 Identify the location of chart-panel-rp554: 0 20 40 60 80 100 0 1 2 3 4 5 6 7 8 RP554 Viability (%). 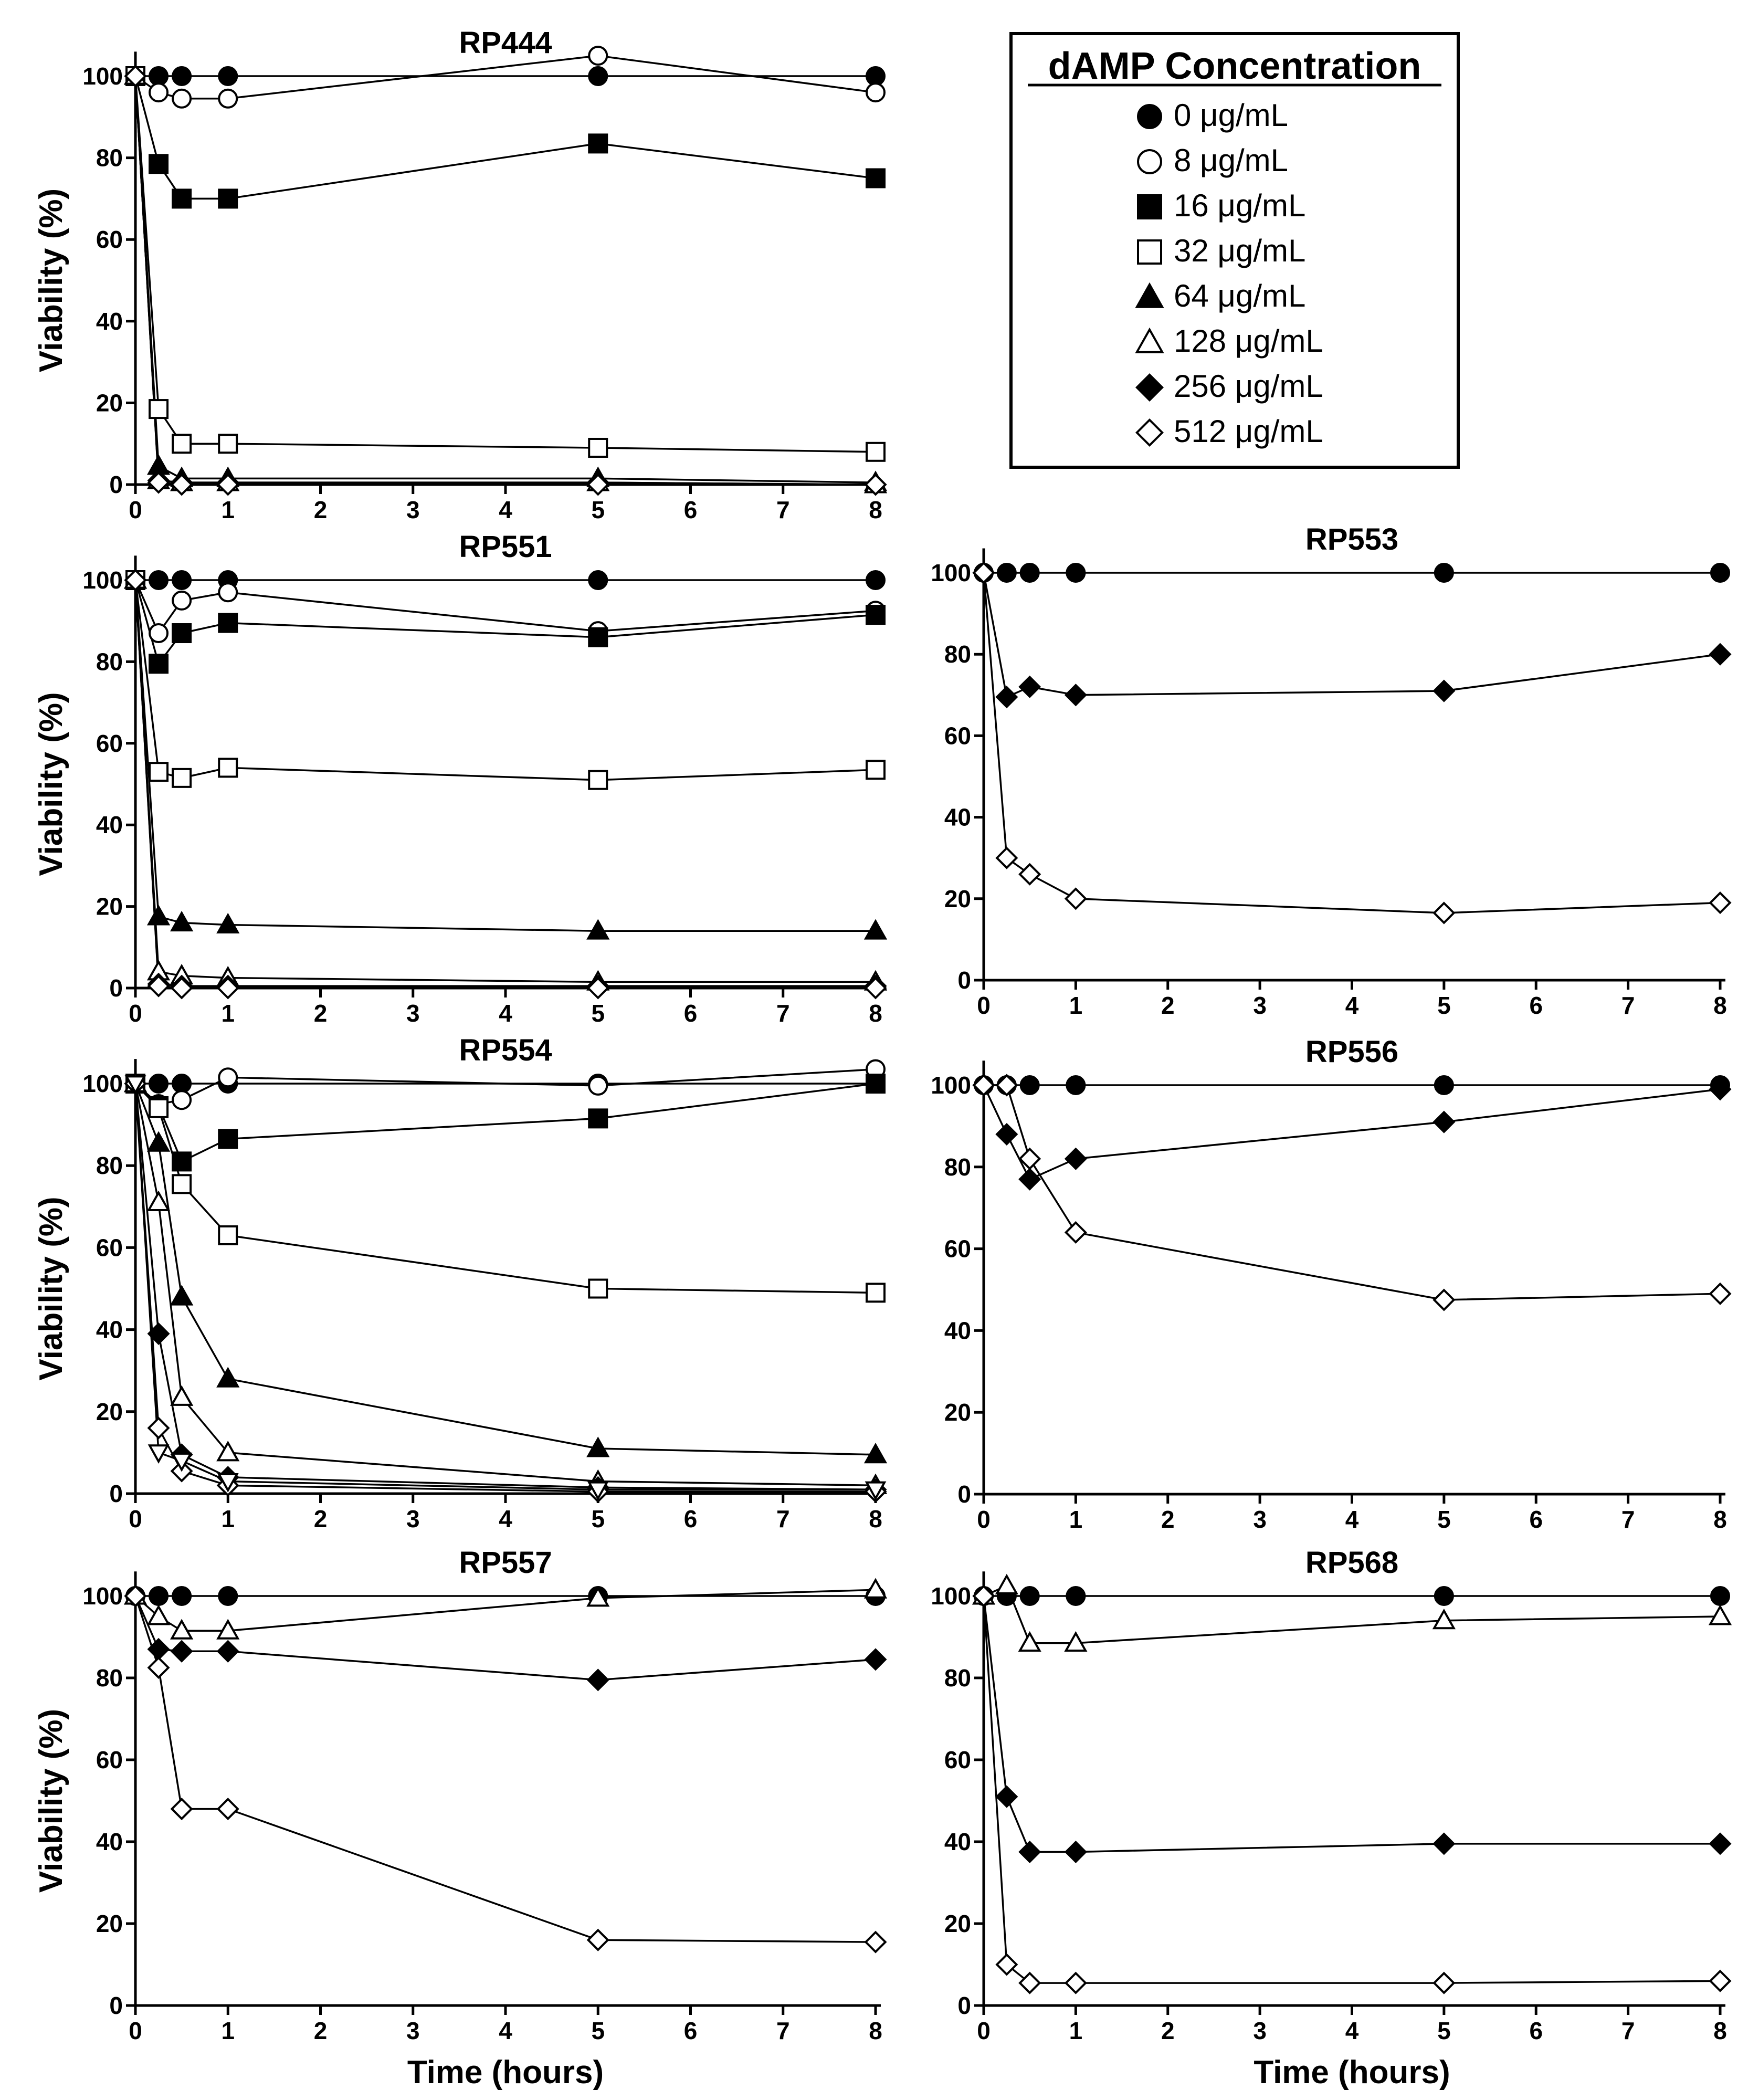
(460, 1282).